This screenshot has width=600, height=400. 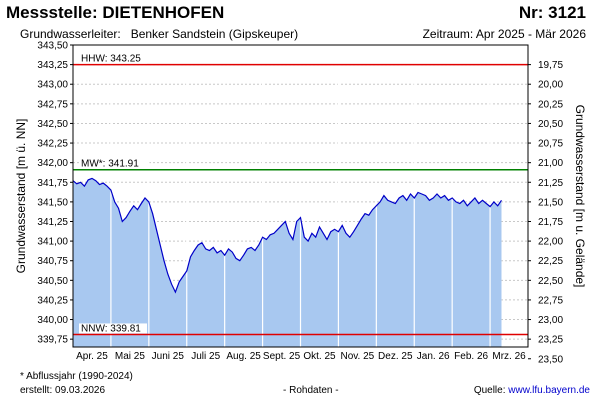 What do you see at coordinates (52, 46) in the screenshot?
I see `y-tick-label: 343,50` at bounding box center [52, 46].